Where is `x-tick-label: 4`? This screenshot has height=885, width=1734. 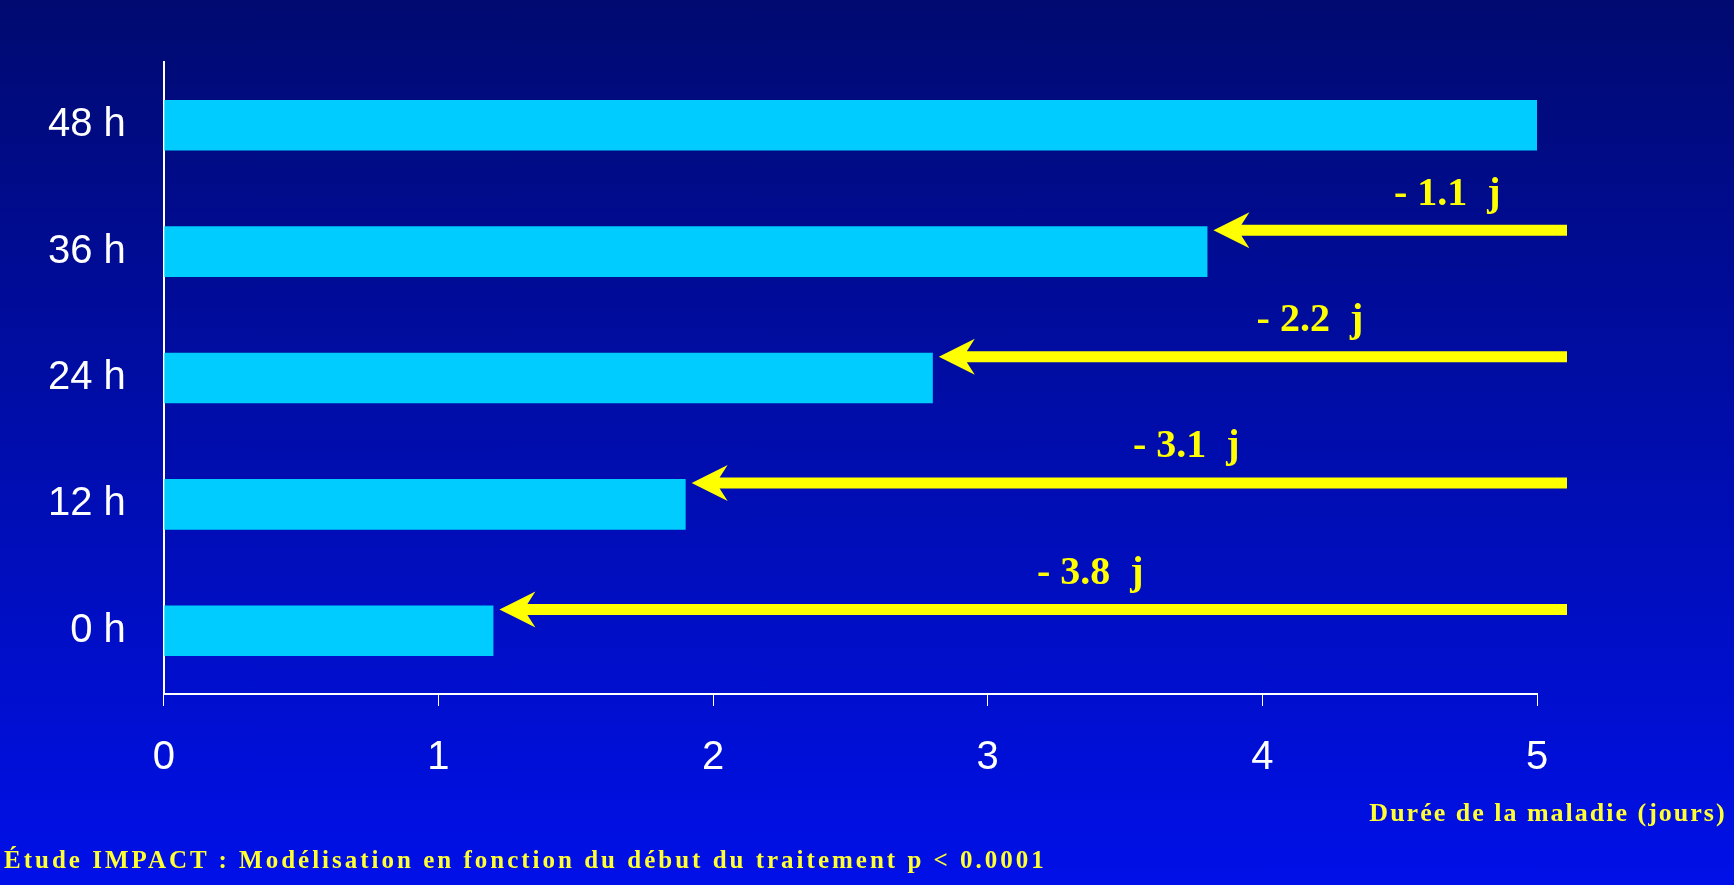
x-tick-label: 4 is located at coordinates (1262, 755).